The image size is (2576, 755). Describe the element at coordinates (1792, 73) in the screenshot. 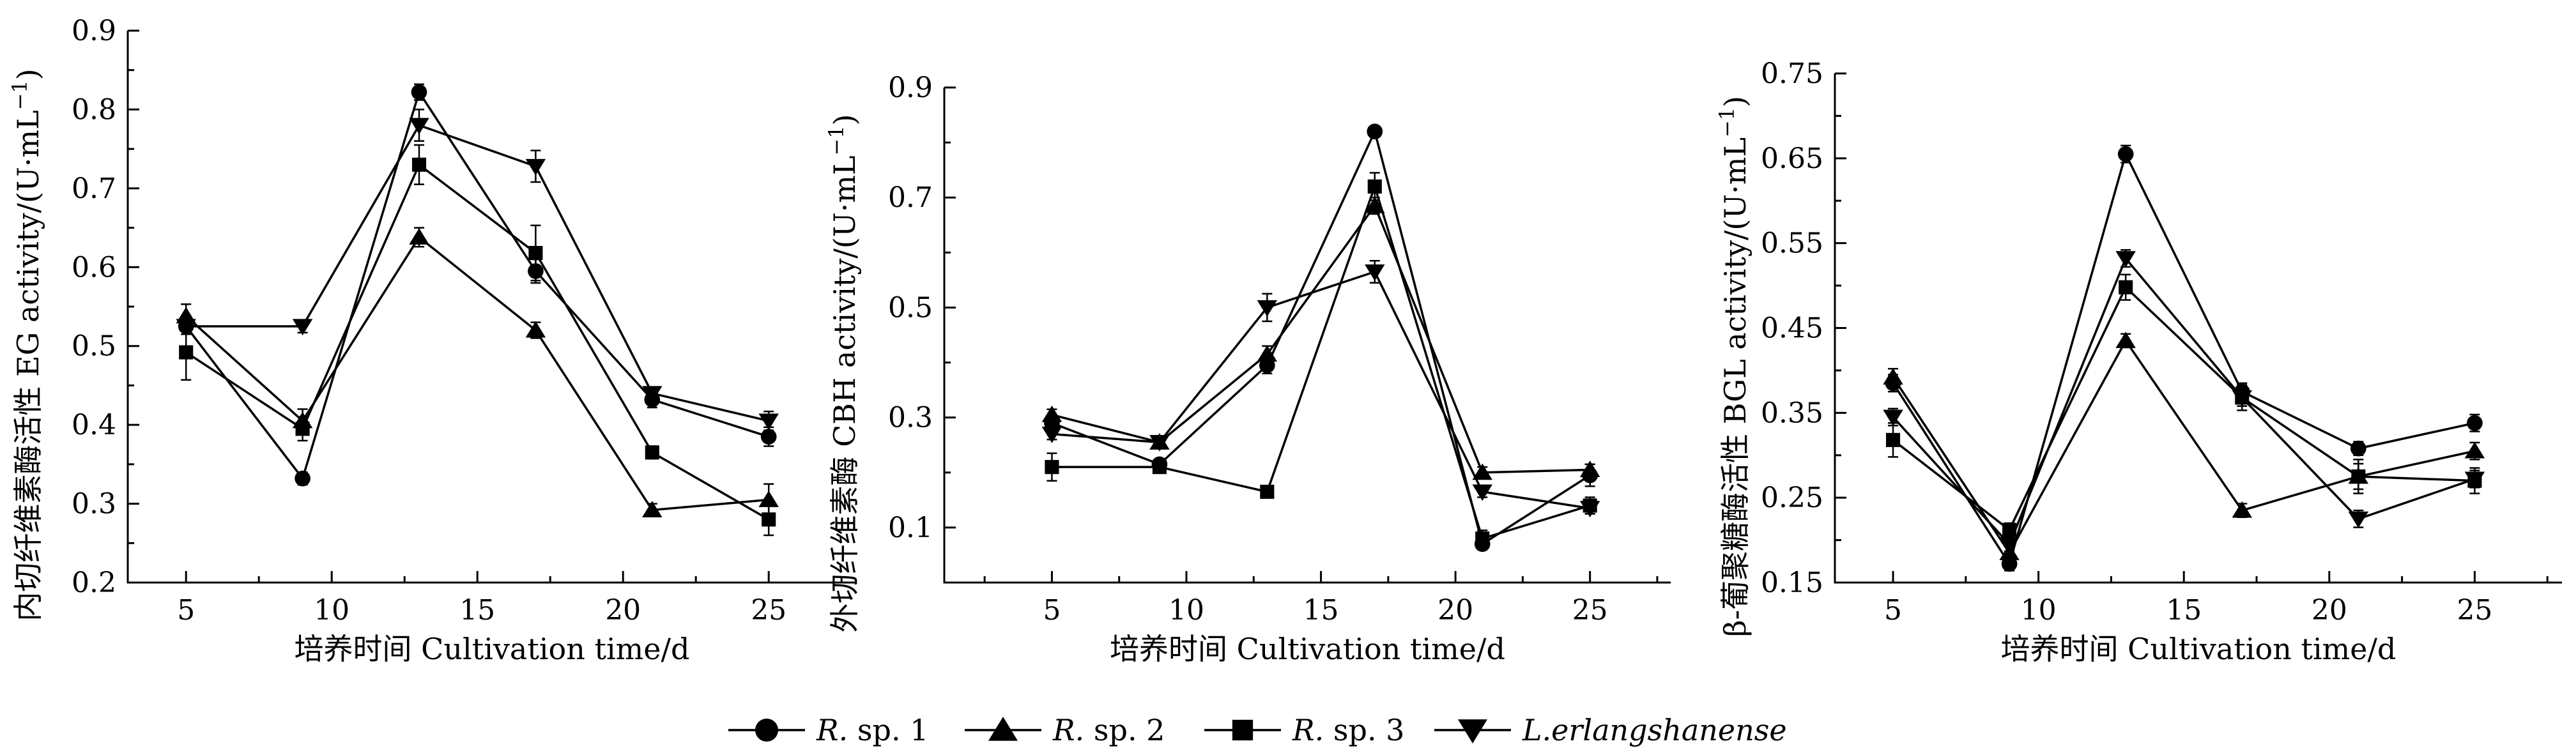

I see `y-tick-label: 0.75` at that location.